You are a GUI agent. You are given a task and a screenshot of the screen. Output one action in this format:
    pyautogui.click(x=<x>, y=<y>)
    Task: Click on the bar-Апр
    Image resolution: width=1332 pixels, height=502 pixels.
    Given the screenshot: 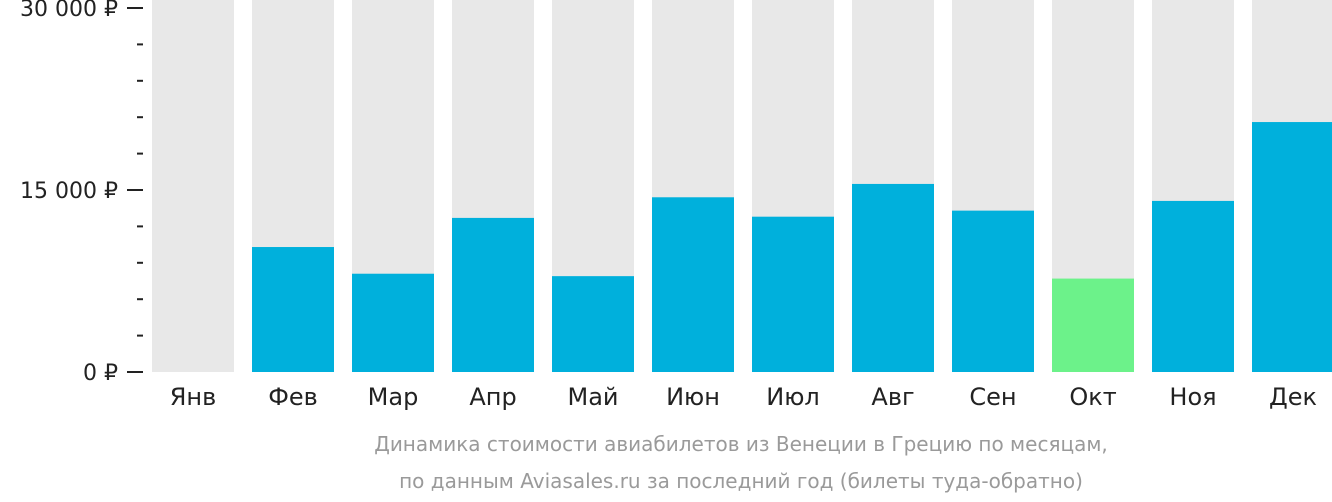 What is the action you would take?
    pyautogui.click(x=493, y=294)
    